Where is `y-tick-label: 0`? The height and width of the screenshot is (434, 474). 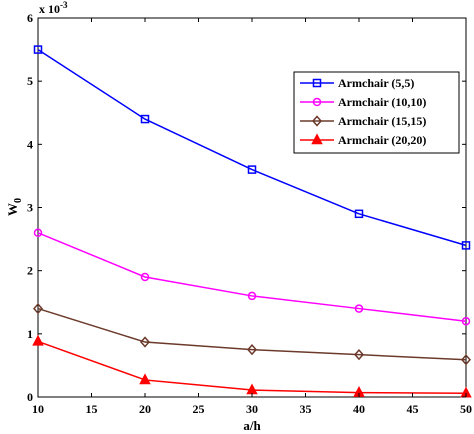 y-tick-label: 0 is located at coordinates (30, 397).